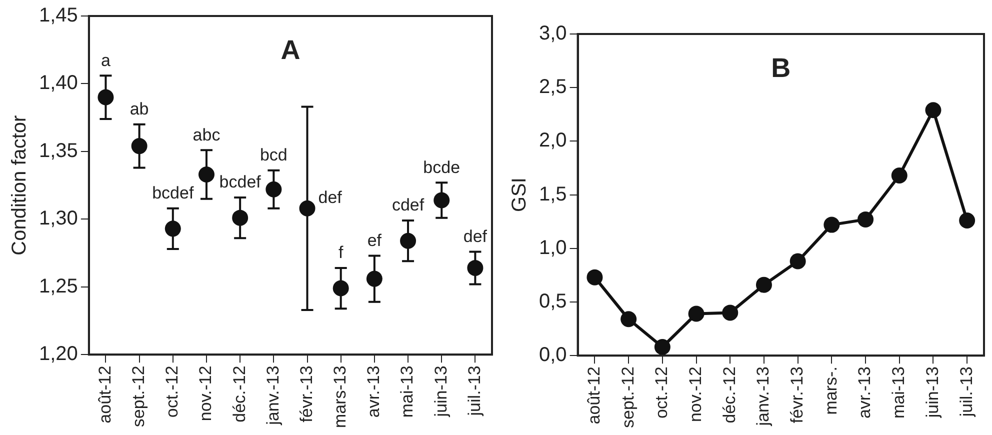  I want to click on y-axis-title: GSI, so click(519, 195).